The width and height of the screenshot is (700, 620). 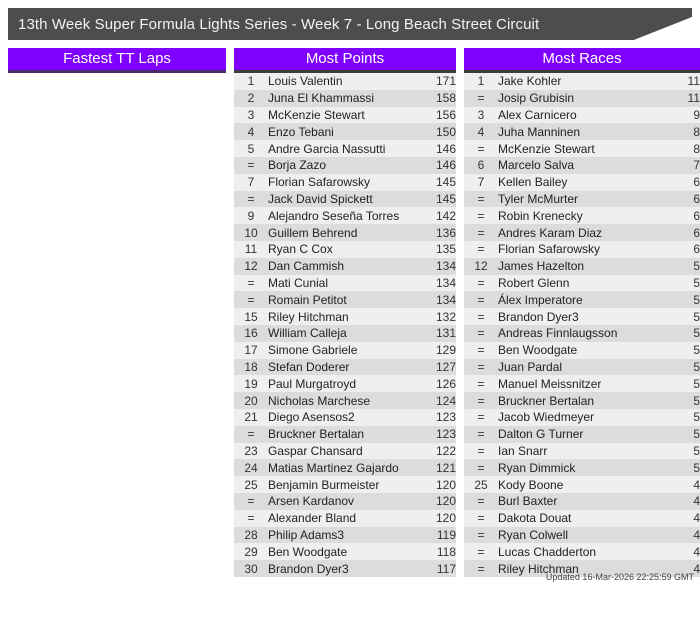 I want to click on row-driver-name: Dalton G Turner, so click(x=541, y=434).